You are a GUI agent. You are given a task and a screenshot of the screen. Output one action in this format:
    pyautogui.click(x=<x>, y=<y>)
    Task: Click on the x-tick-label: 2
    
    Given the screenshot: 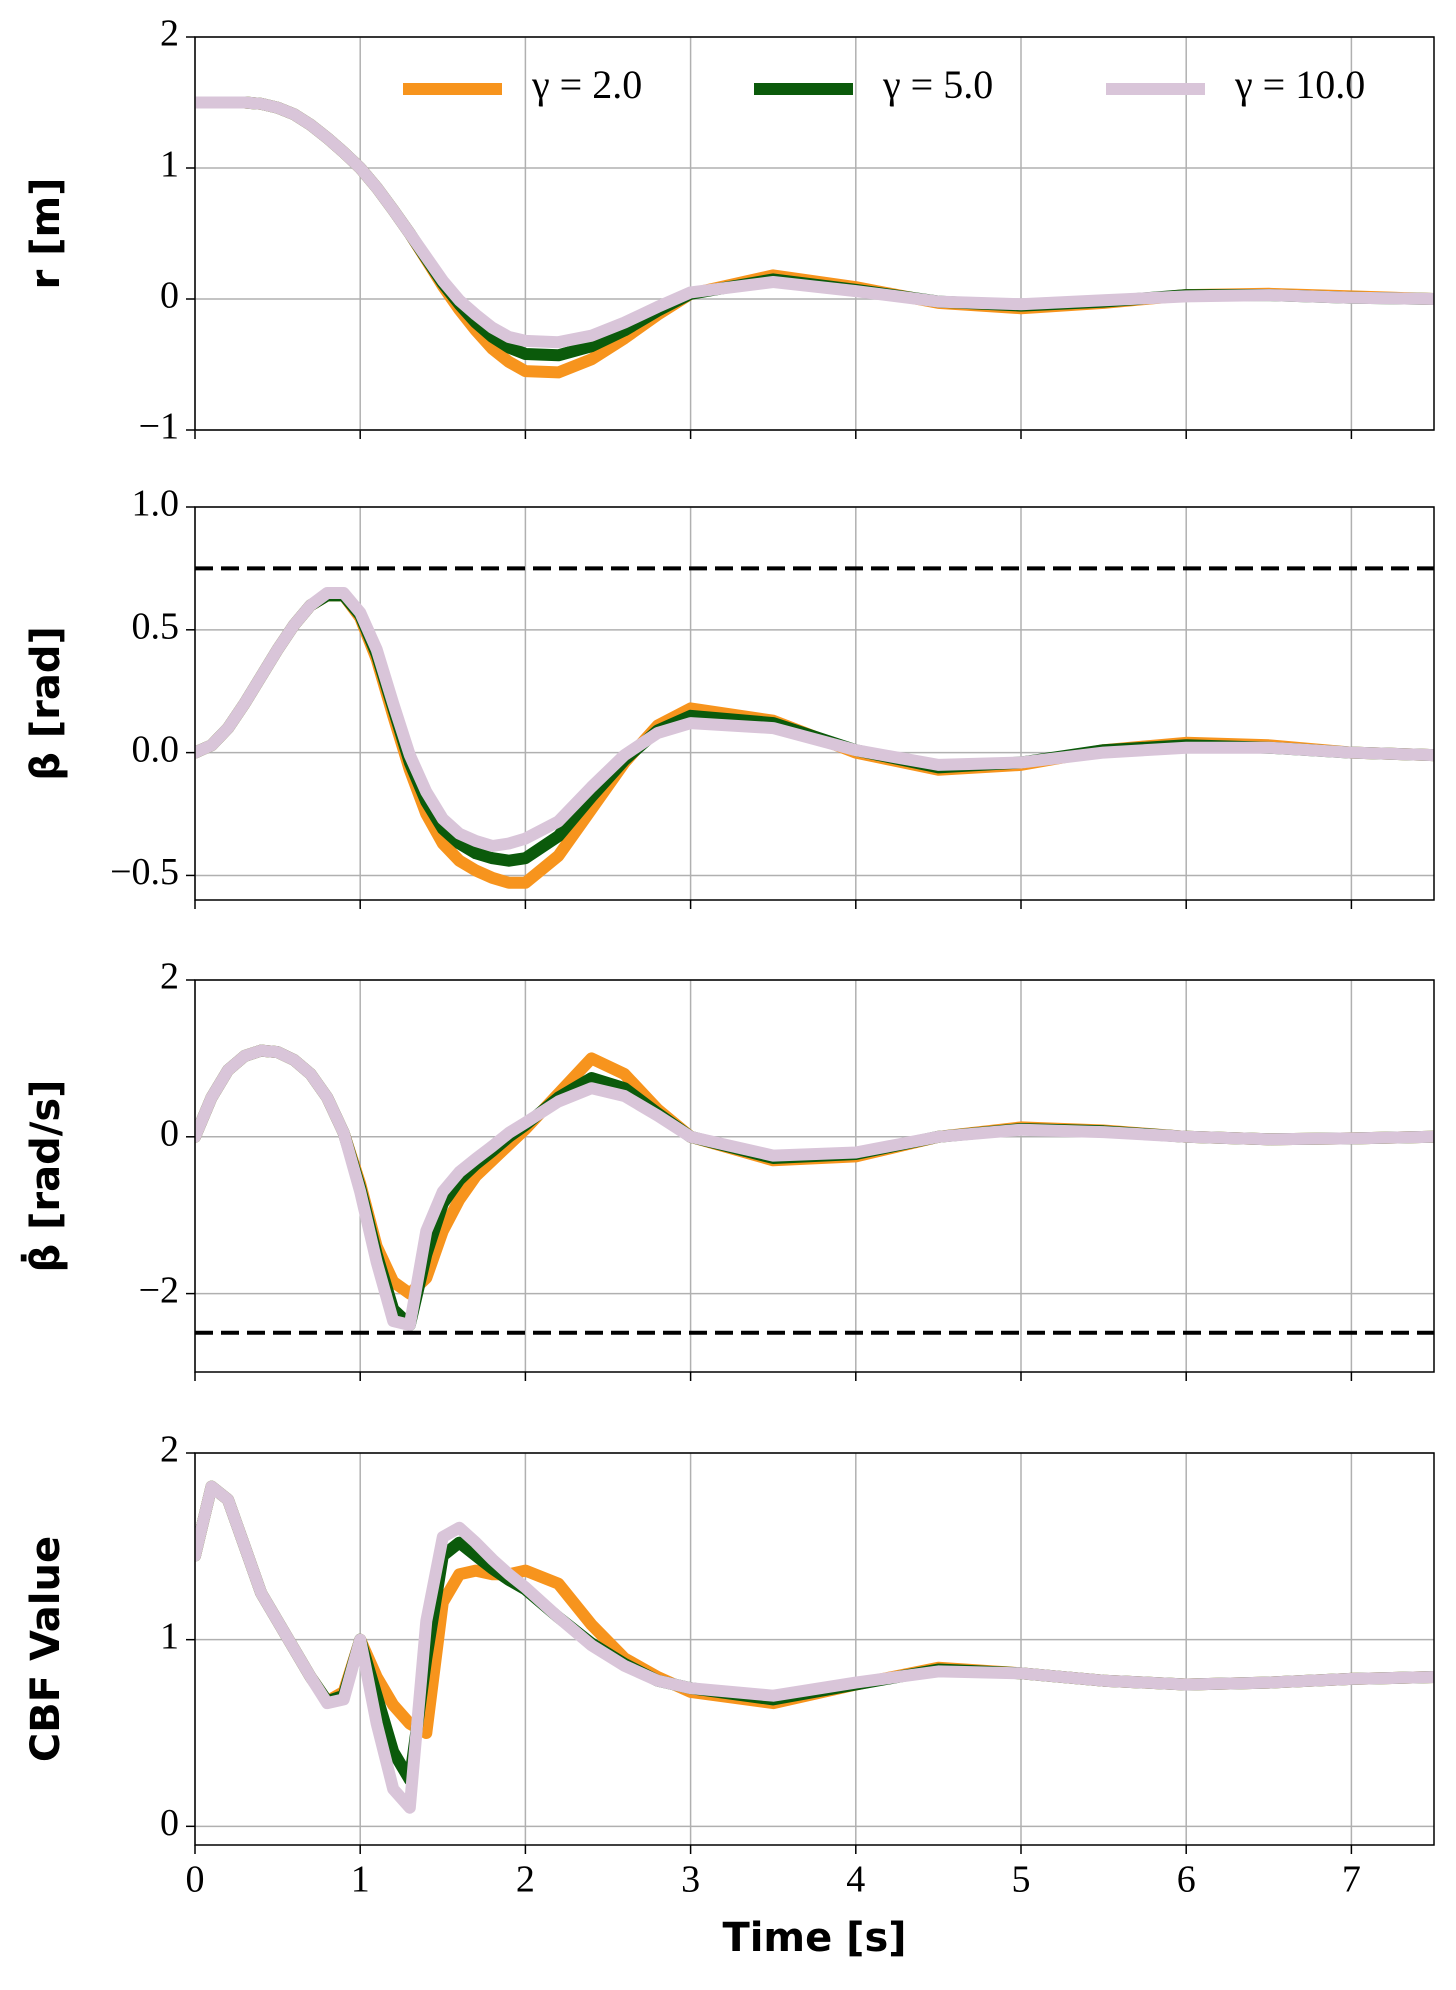 What is the action you would take?
    pyautogui.click(x=525, y=1880)
    